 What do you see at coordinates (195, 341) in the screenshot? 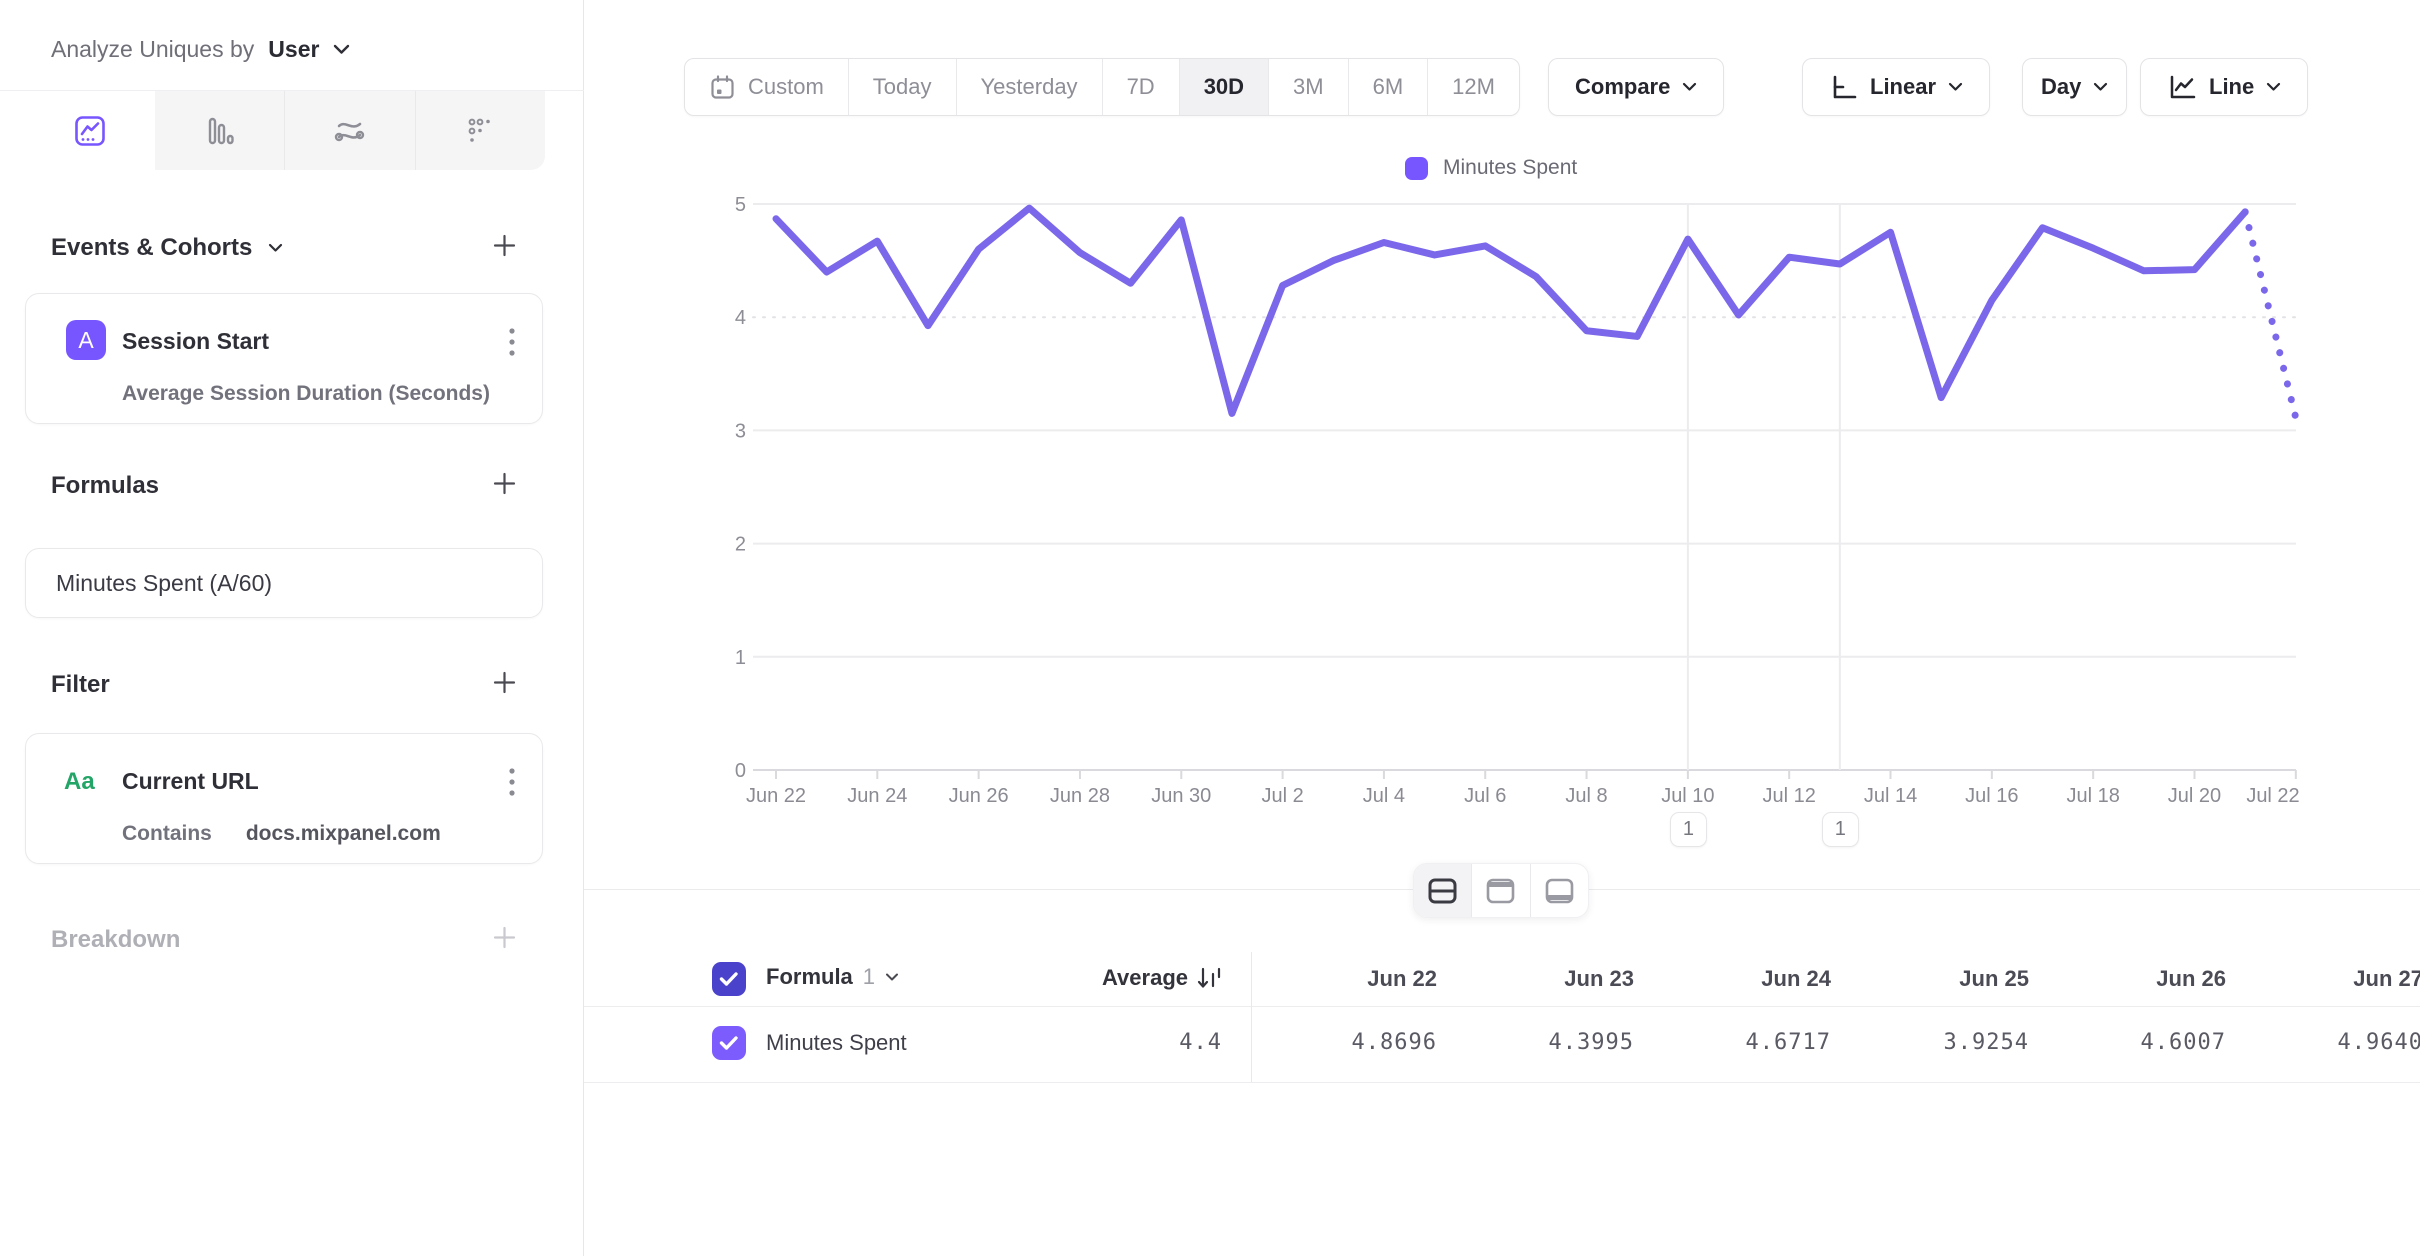
I see `event-title: Session Start` at bounding box center [195, 341].